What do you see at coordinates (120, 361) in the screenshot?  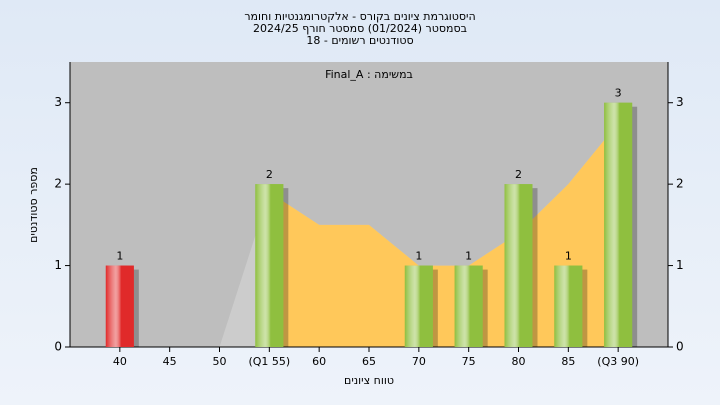 I see `x-tick-label: 40` at bounding box center [120, 361].